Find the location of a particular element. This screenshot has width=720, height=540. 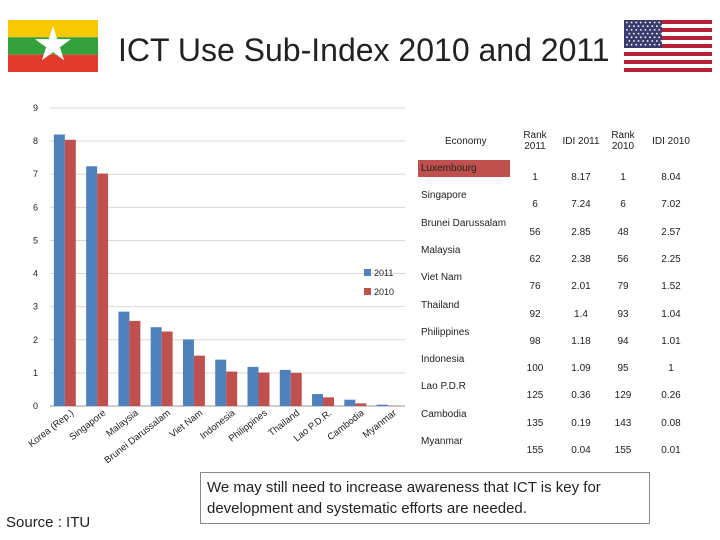

y-tick-label: 4 is located at coordinates (35, 274).